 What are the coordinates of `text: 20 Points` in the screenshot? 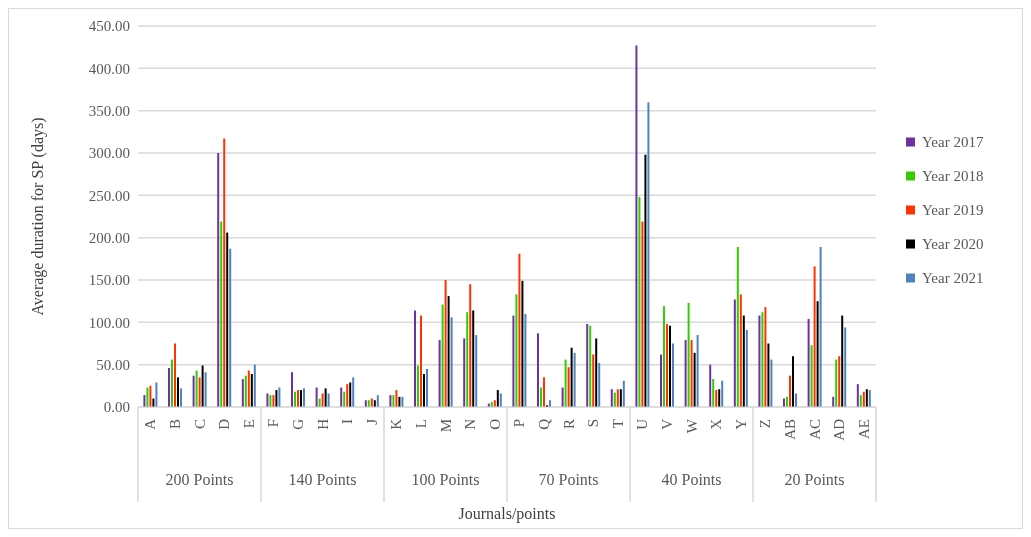 It's located at (814, 479).